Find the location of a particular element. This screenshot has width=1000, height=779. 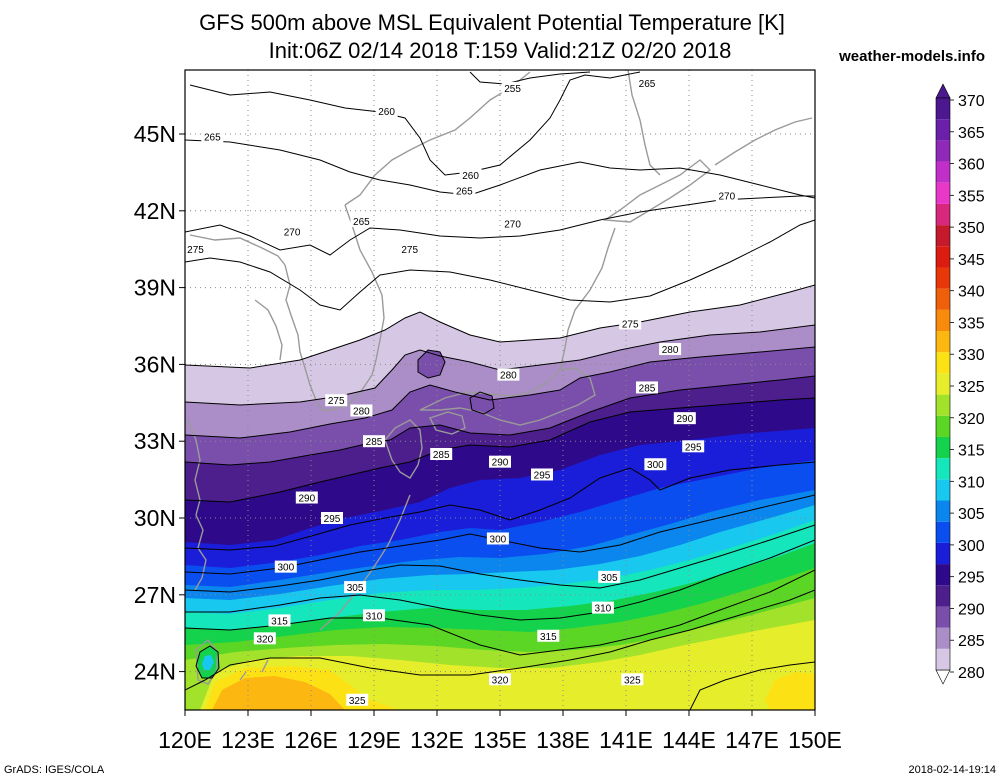

contour-loop-taiwan is located at coordinates (207, 662).